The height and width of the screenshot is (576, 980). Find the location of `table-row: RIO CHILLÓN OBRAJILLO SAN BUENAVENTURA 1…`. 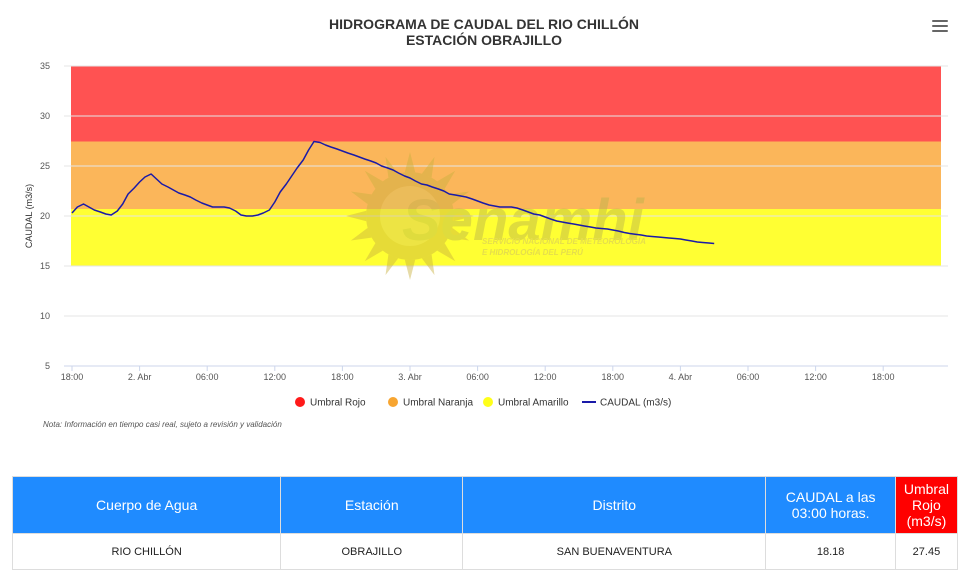

table-row: RIO CHILLÓN OBRAJILLO SAN BUENAVENTURA 1… is located at coordinates (485, 551).